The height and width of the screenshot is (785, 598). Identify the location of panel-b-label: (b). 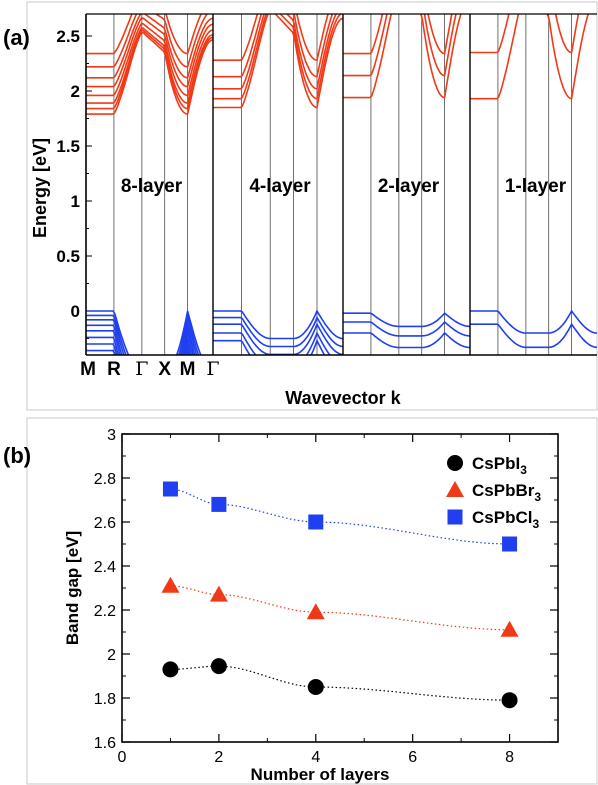
(17, 455).